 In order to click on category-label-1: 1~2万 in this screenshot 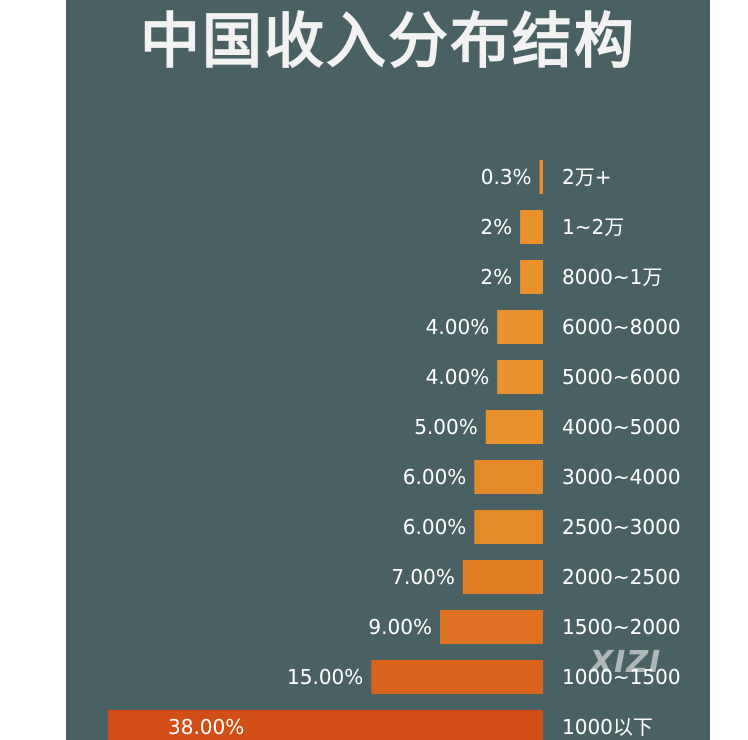, I will do `click(593, 227)`.